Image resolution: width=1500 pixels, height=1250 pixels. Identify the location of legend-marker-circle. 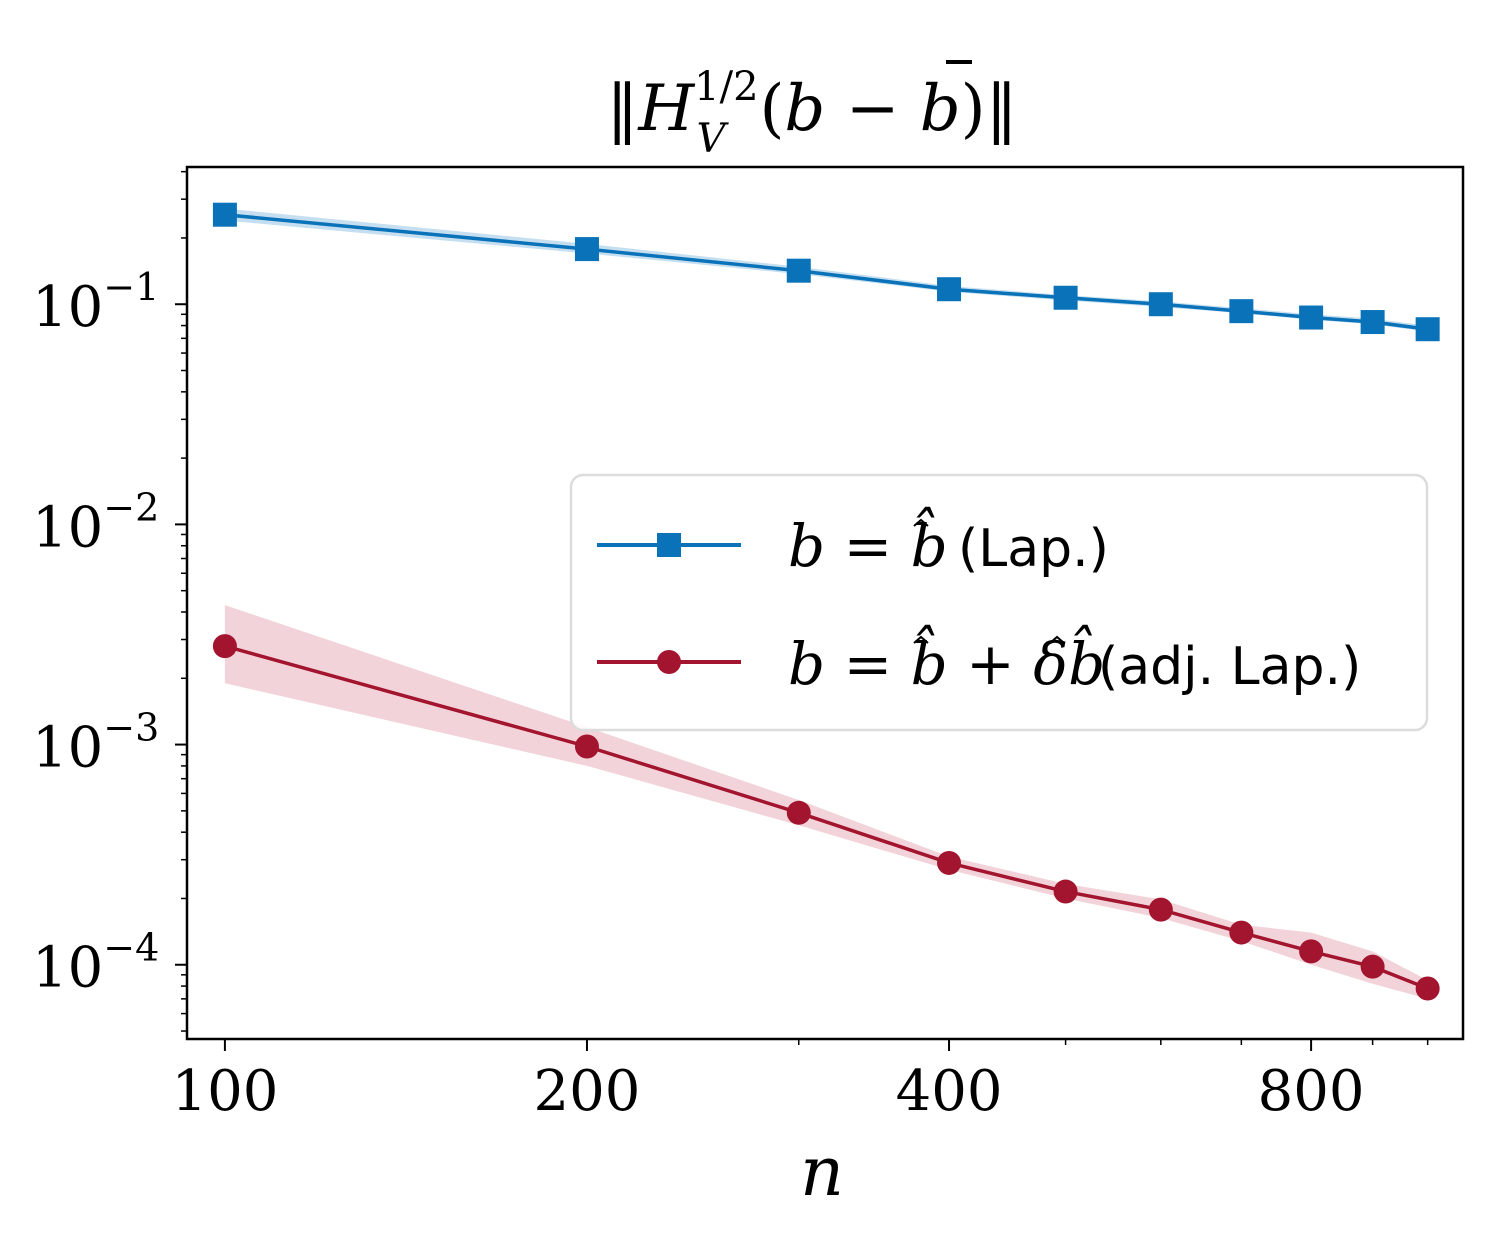
(669, 662).